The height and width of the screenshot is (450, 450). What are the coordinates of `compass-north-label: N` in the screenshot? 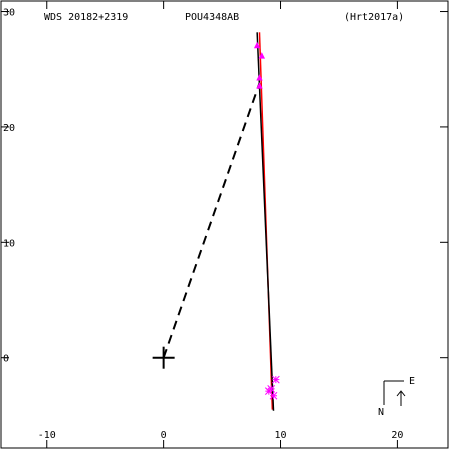 It's located at (381, 412).